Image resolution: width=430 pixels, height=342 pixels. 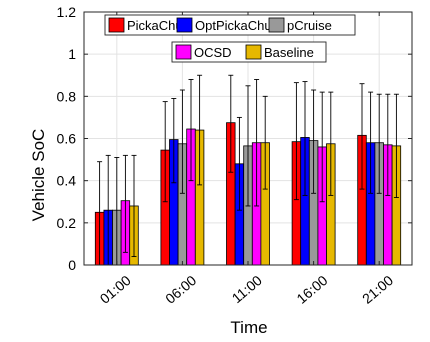 What do you see at coordinates (248, 327) in the screenshot?
I see `x-axis-label: Time` at bounding box center [248, 327].